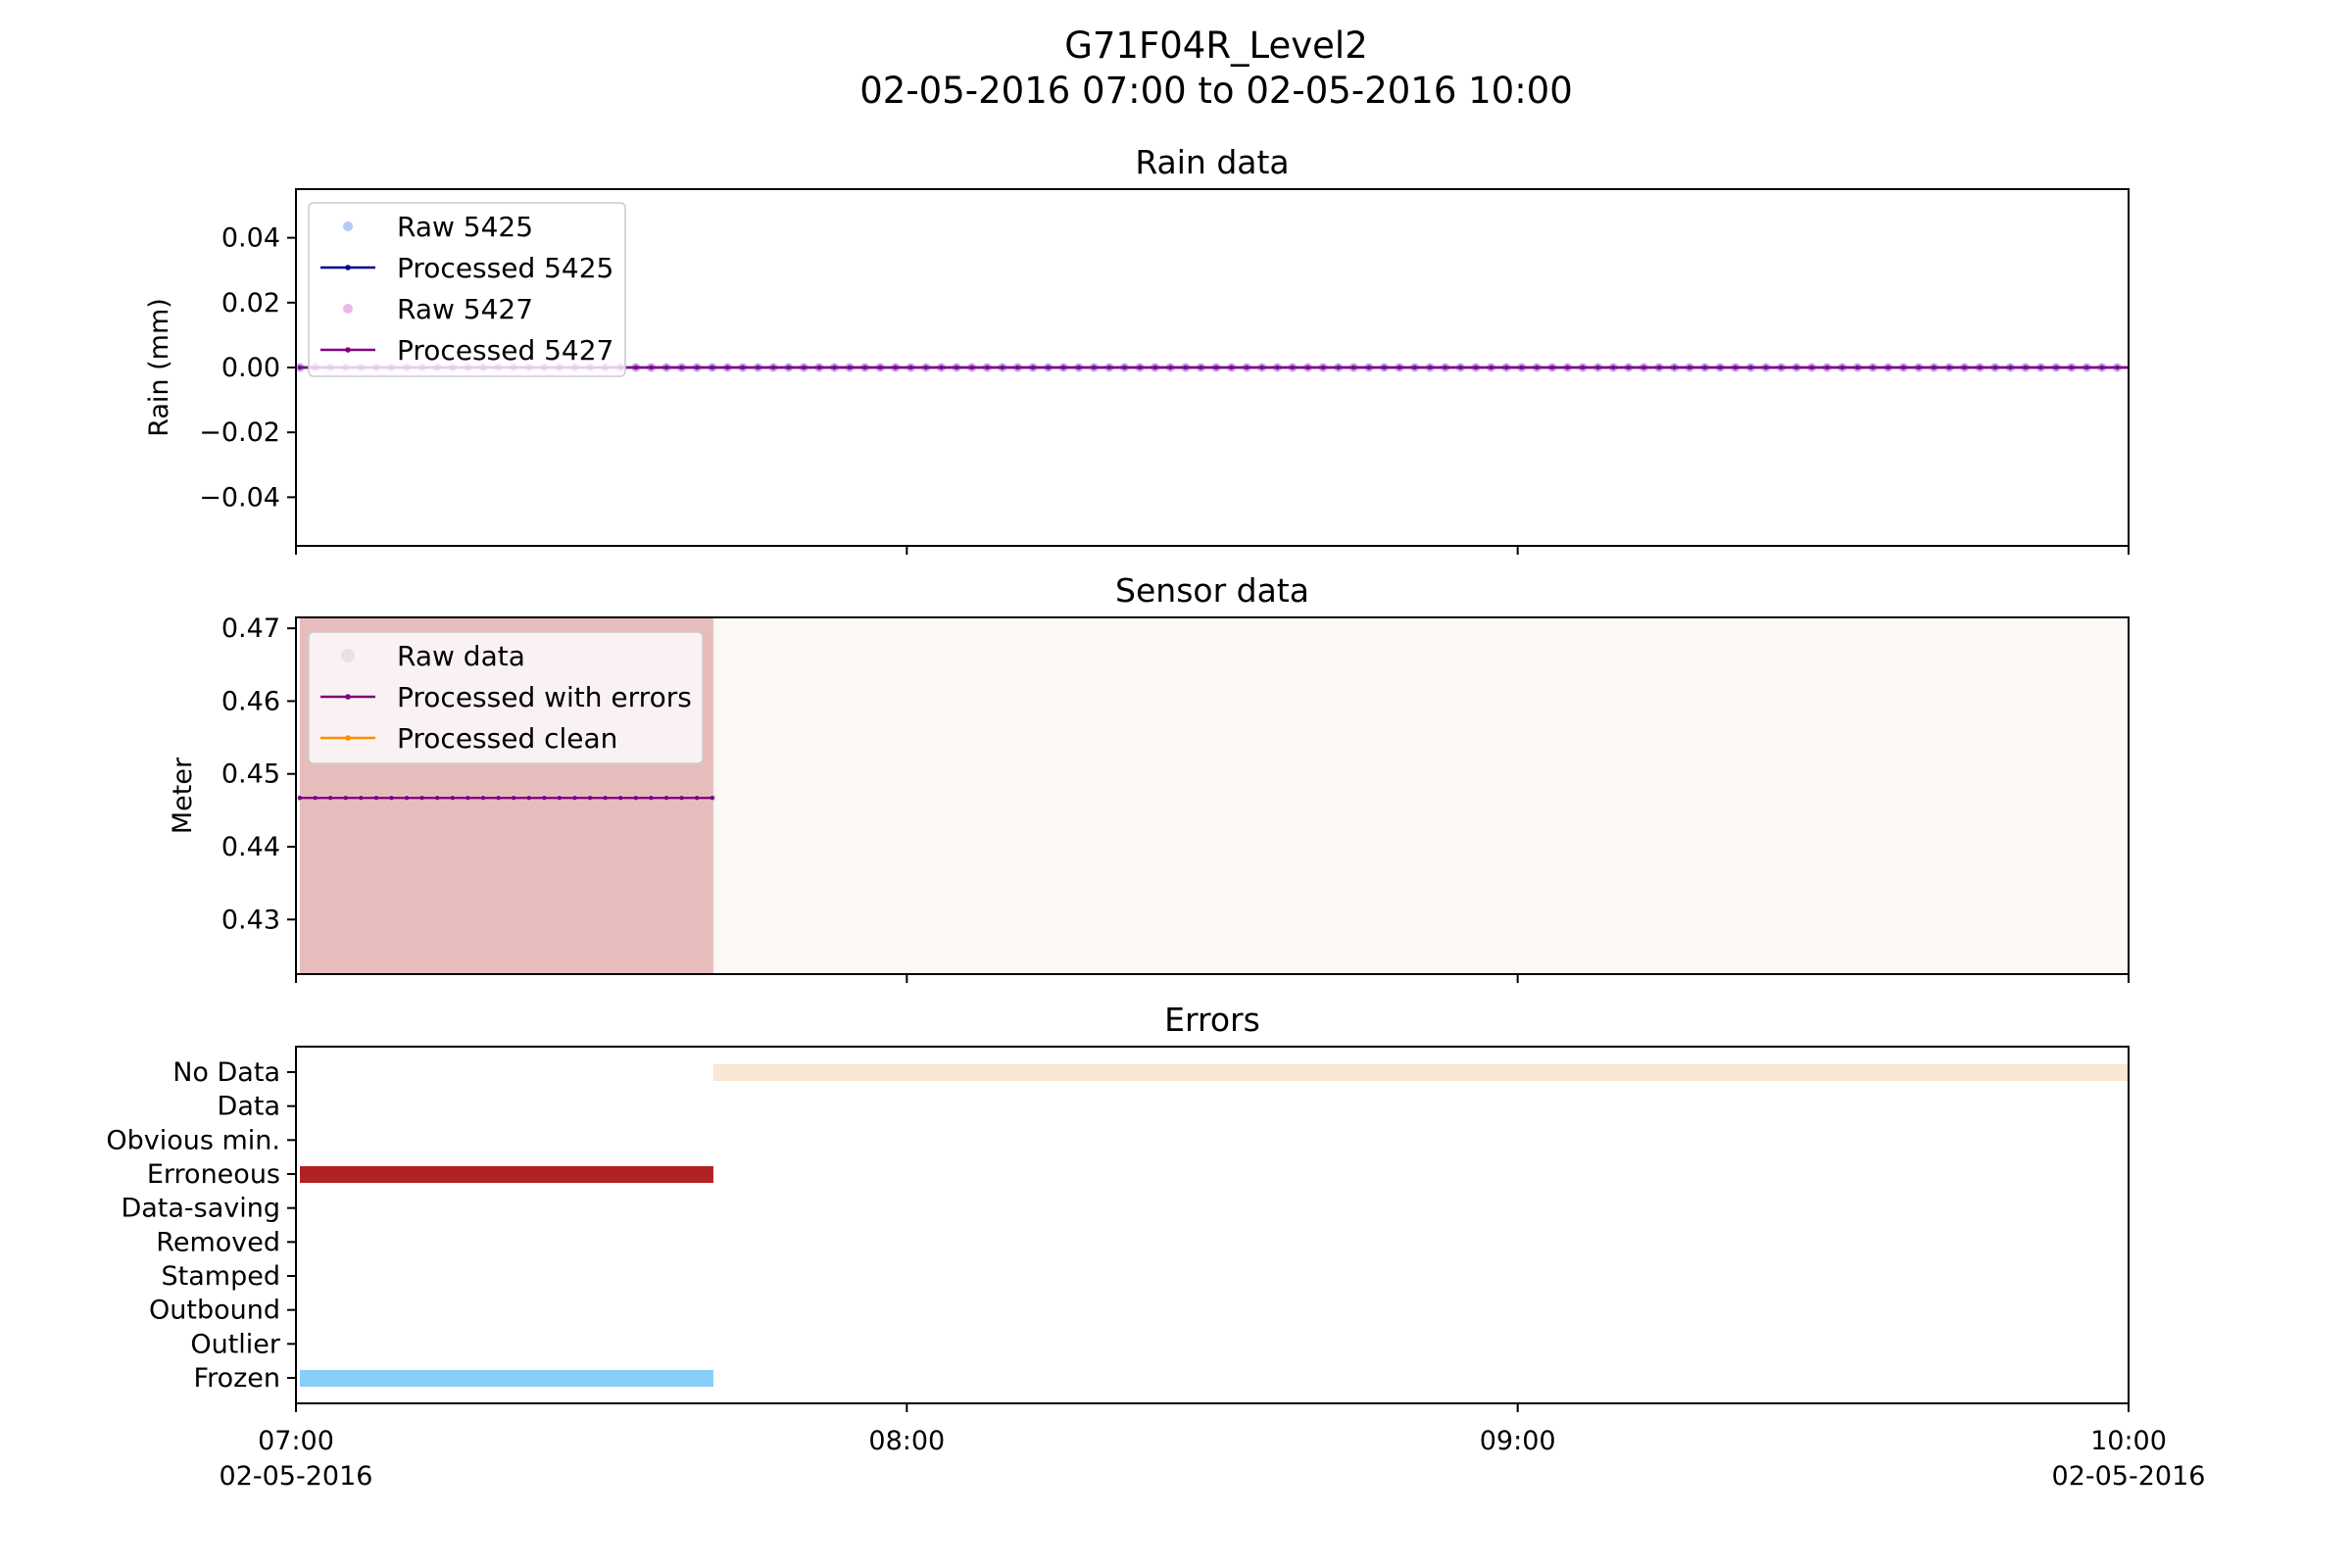 The height and width of the screenshot is (1568, 2352). I want to click on error-bar-no-data, so click(1420, 1072).